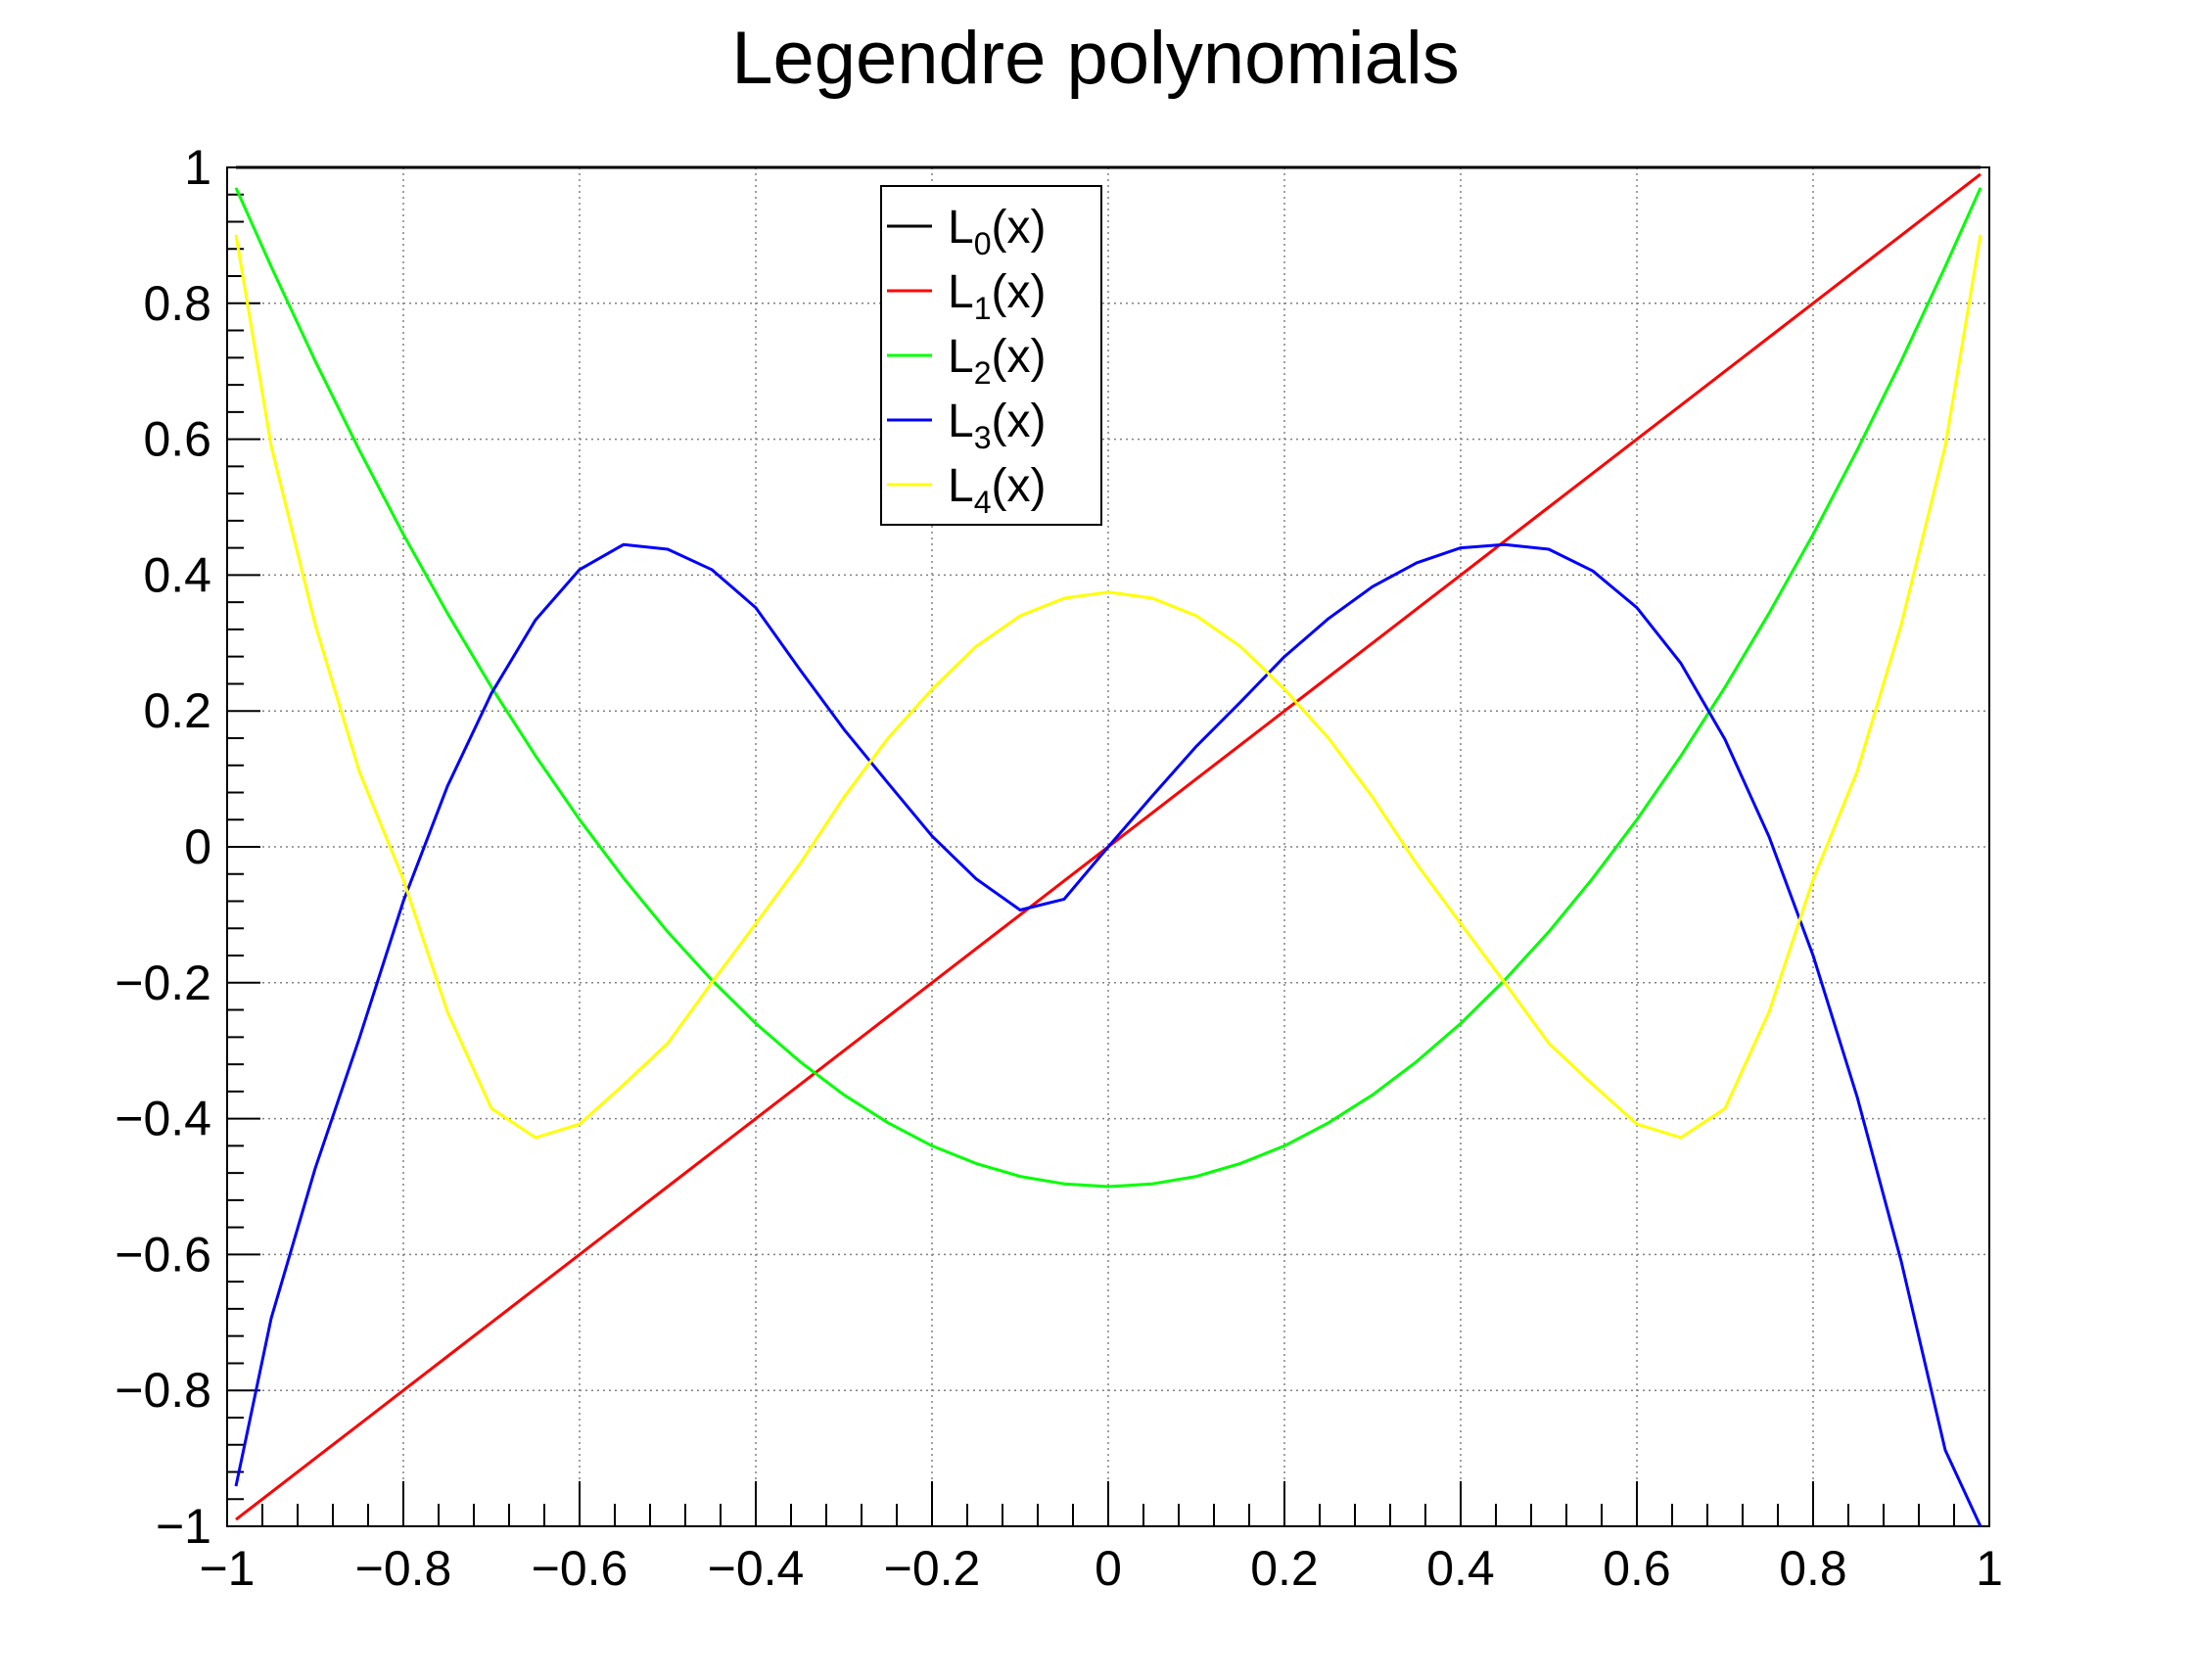 Image resolution: width=2191 pixels, height=1680 pixels. What do you see at coordinates (997, 490) in the screenshot?
I see `legend-entry-l4: L4(x)` at bounding box center [997, 490].